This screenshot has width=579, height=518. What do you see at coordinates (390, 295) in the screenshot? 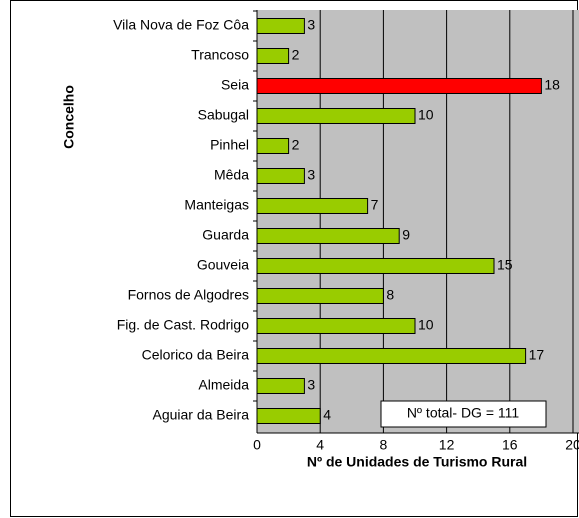
I see `data-label: 8` at bounding box center [390, 295].